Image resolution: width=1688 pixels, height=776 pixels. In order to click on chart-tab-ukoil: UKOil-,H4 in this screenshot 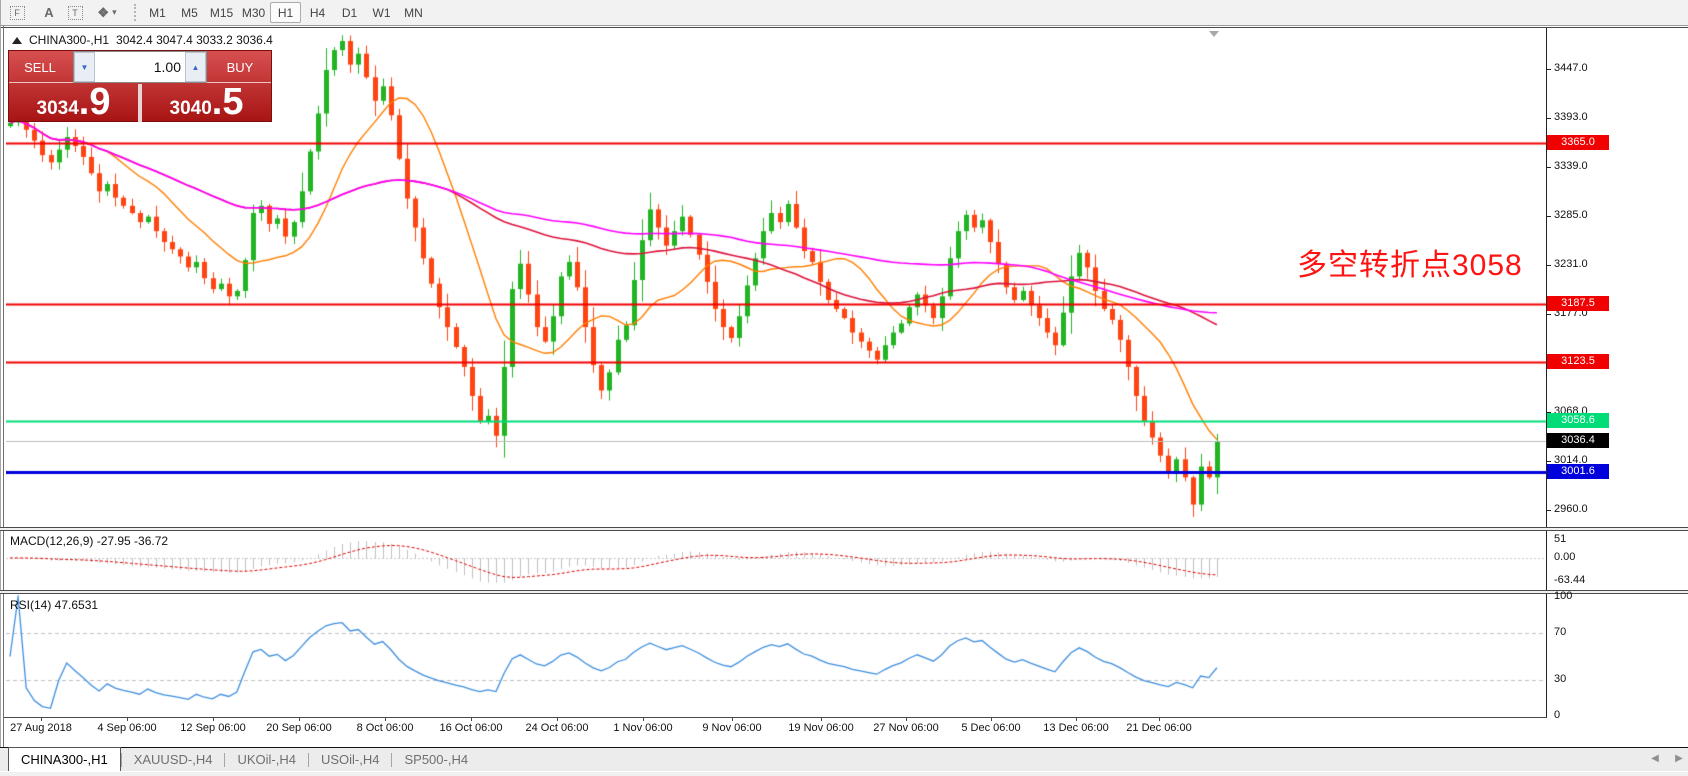, I will do `click(266, 759)`.